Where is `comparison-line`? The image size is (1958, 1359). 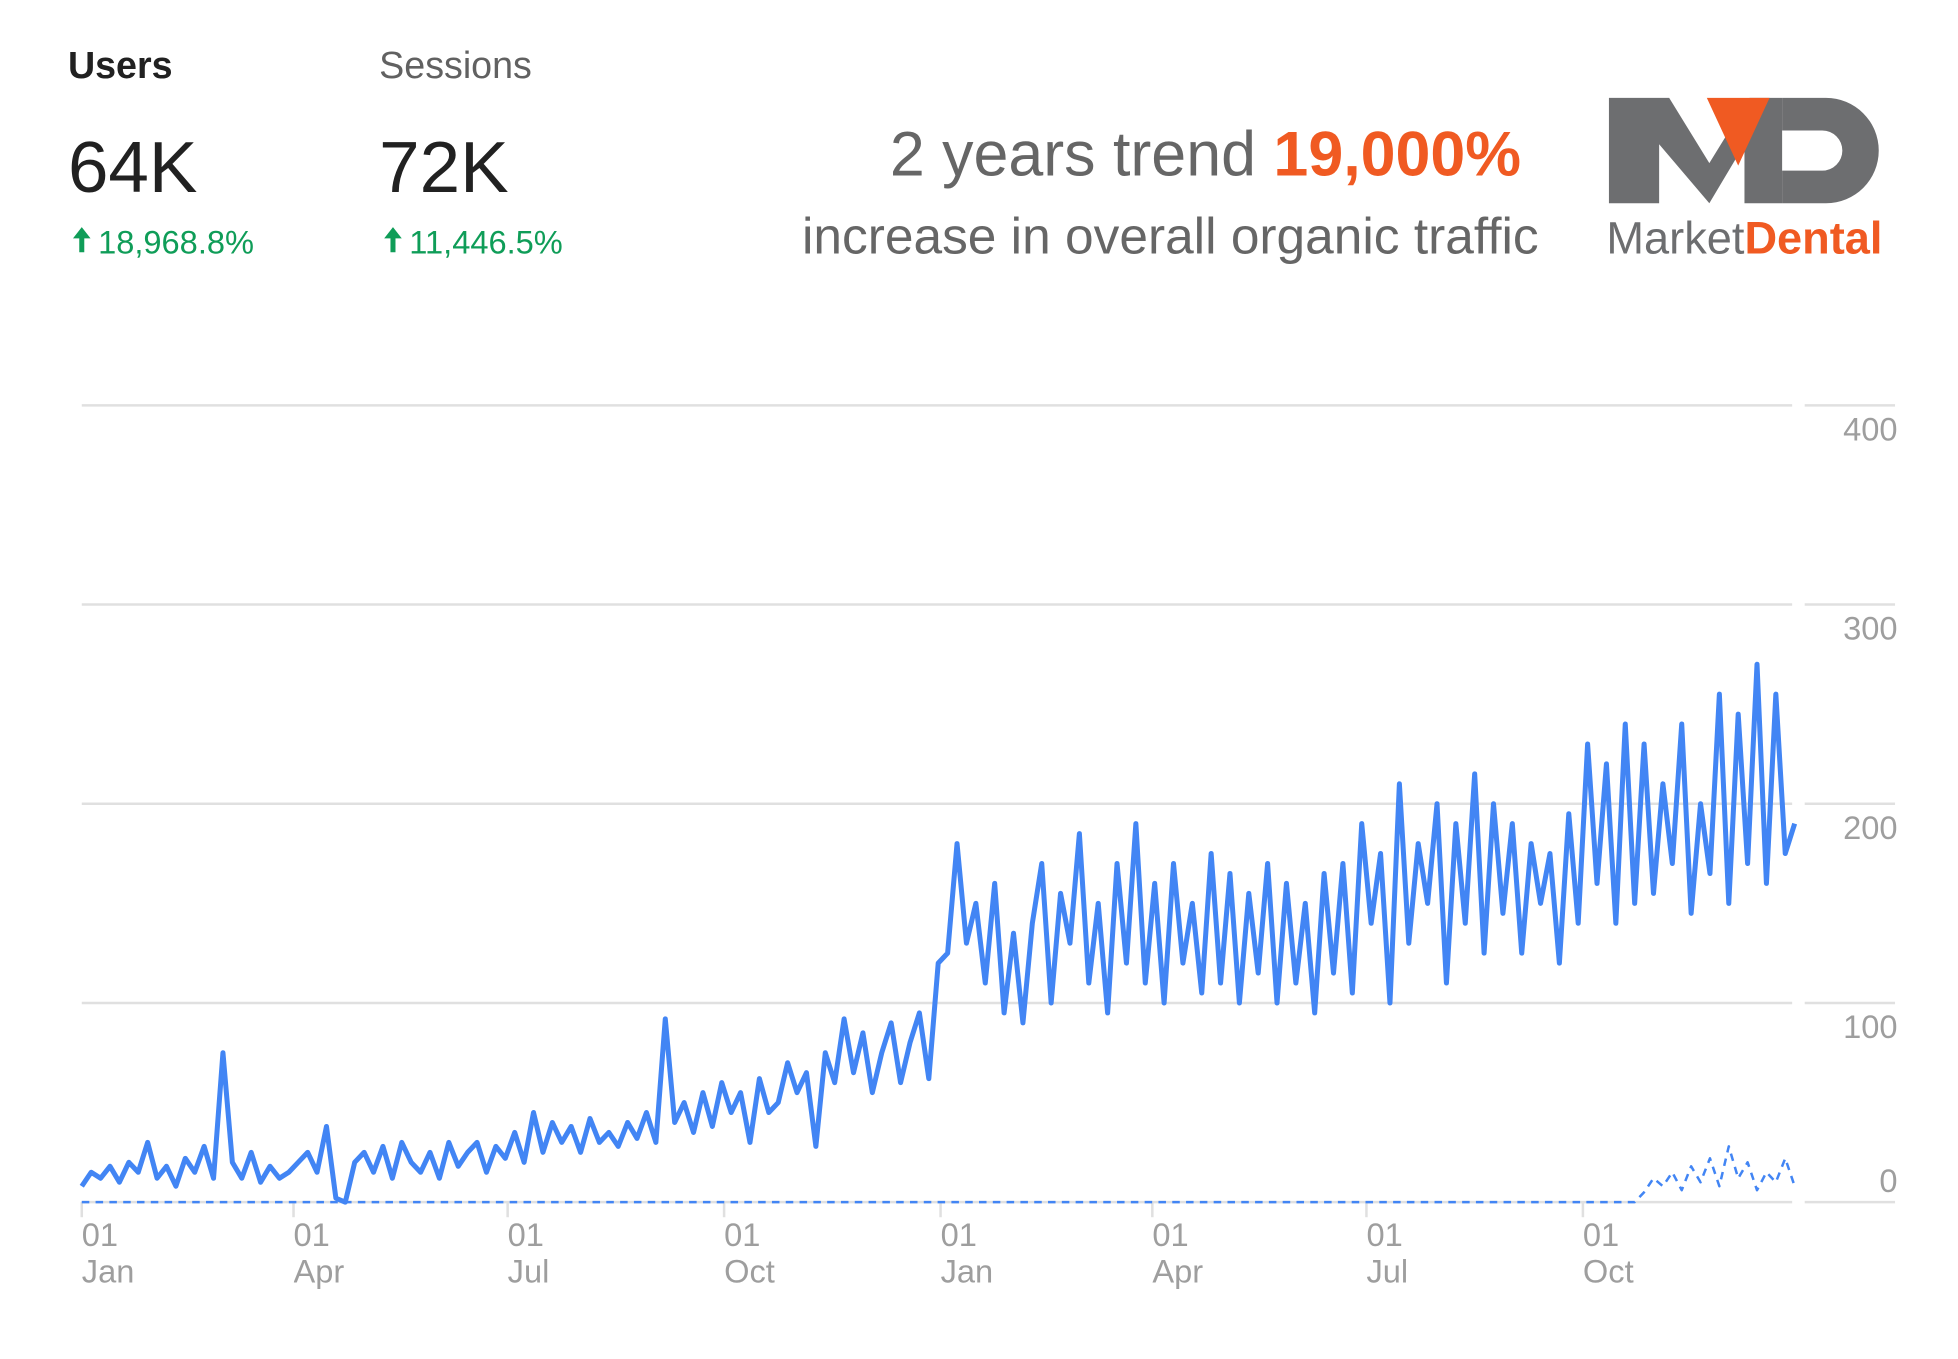
comparison-line is located at coordinates (938, 1174).